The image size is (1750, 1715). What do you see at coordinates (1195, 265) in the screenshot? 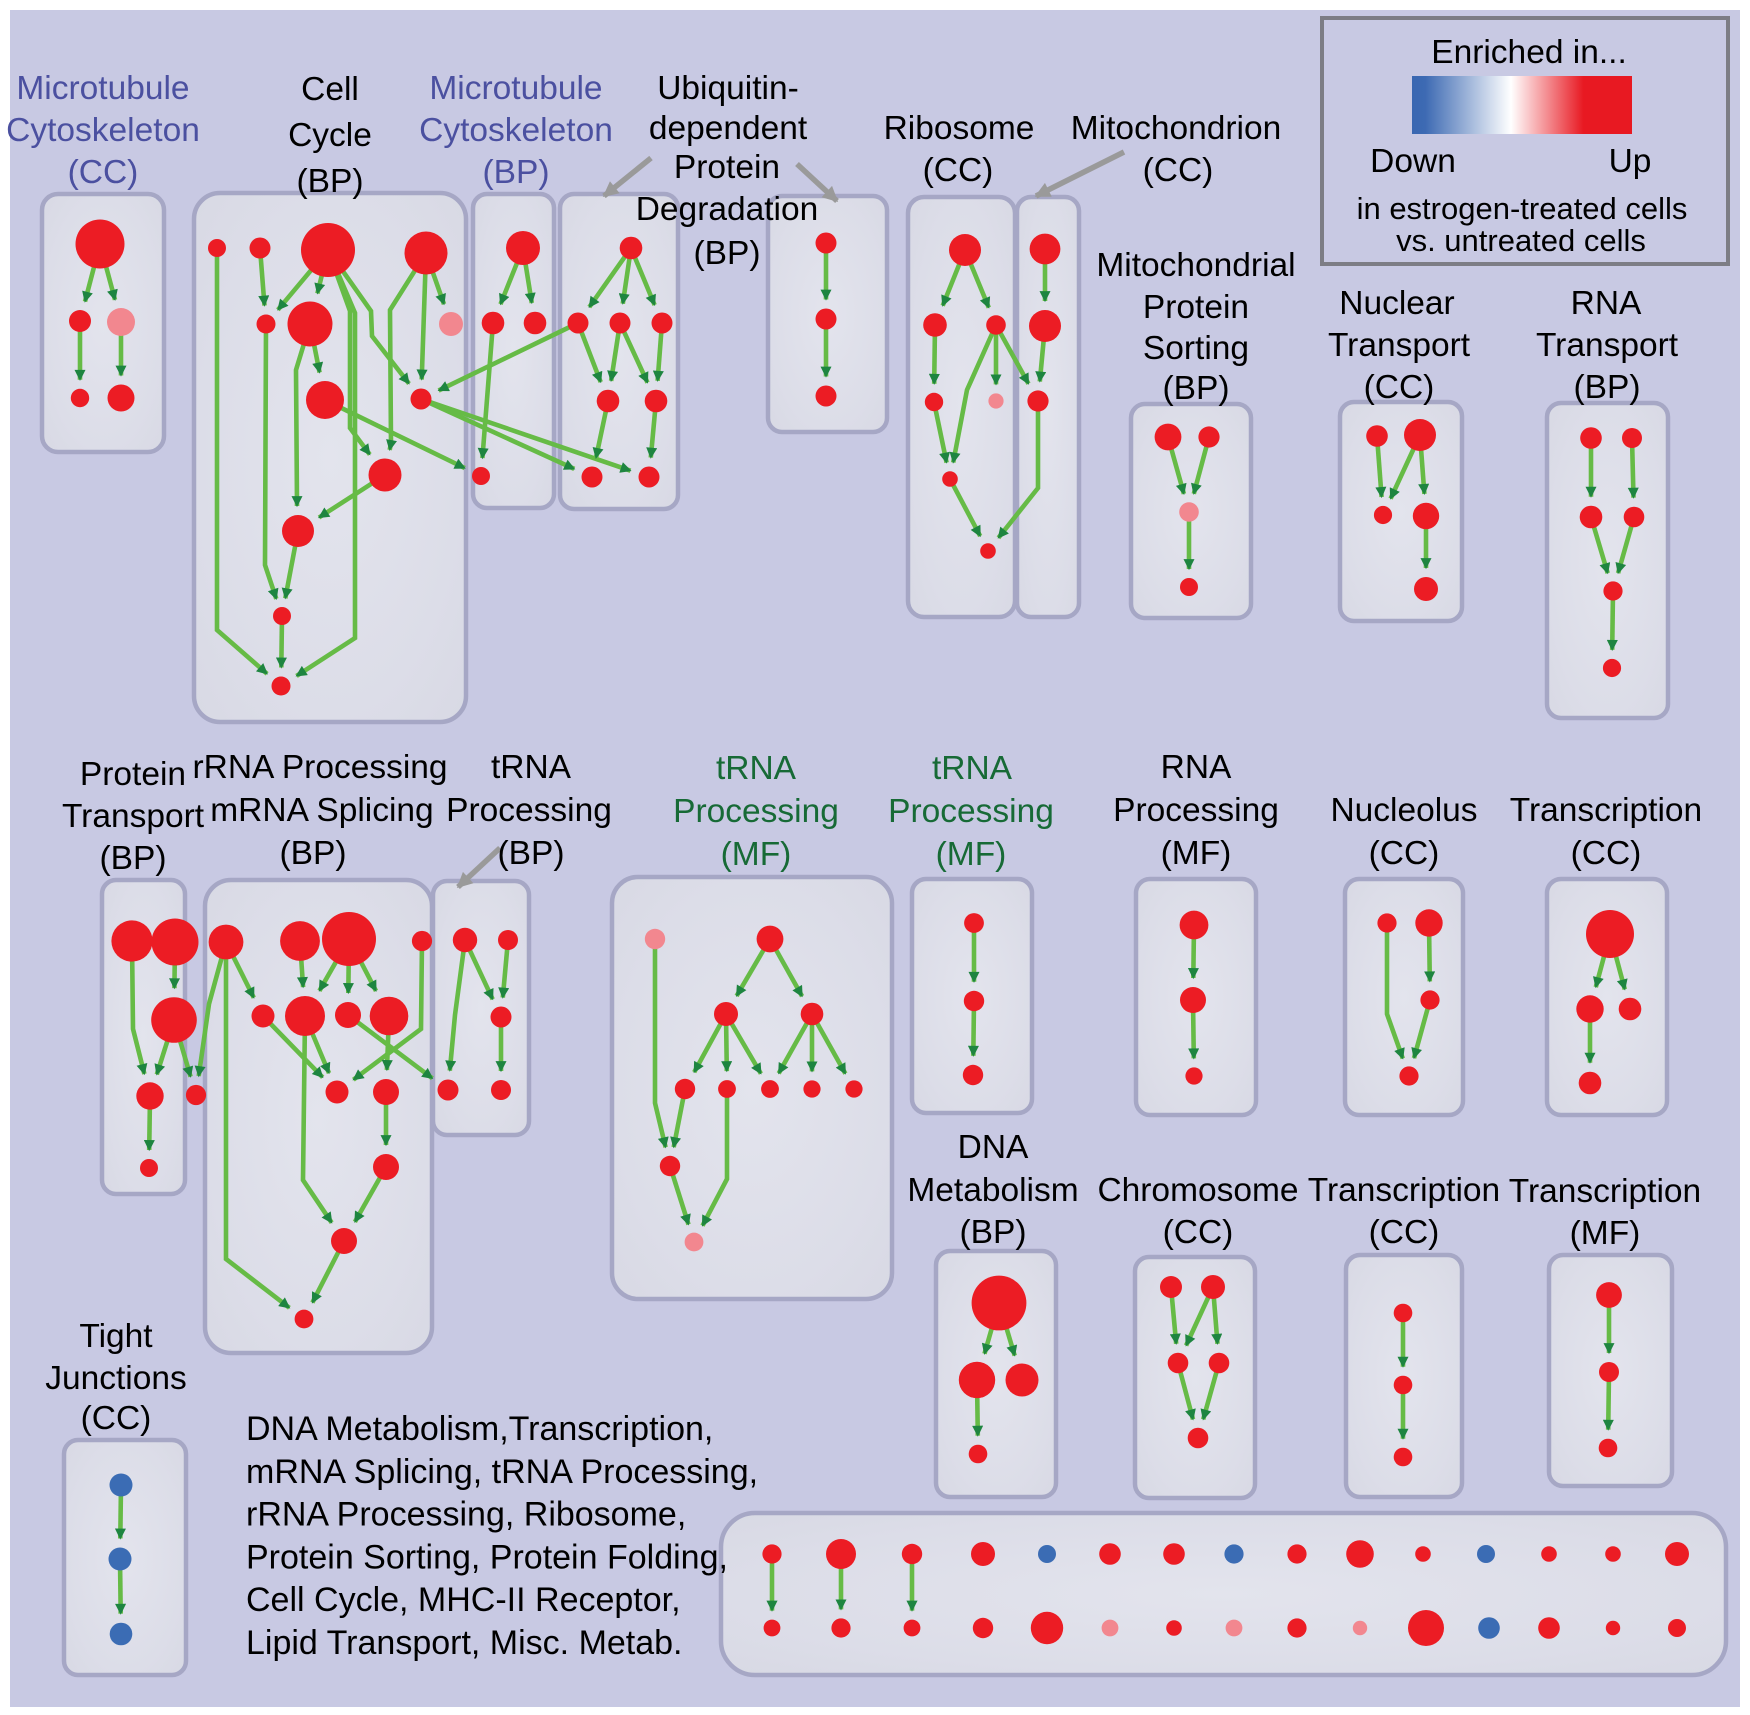
I see `svg-text: Mitochondrial` at bounding box center [1195, 265].